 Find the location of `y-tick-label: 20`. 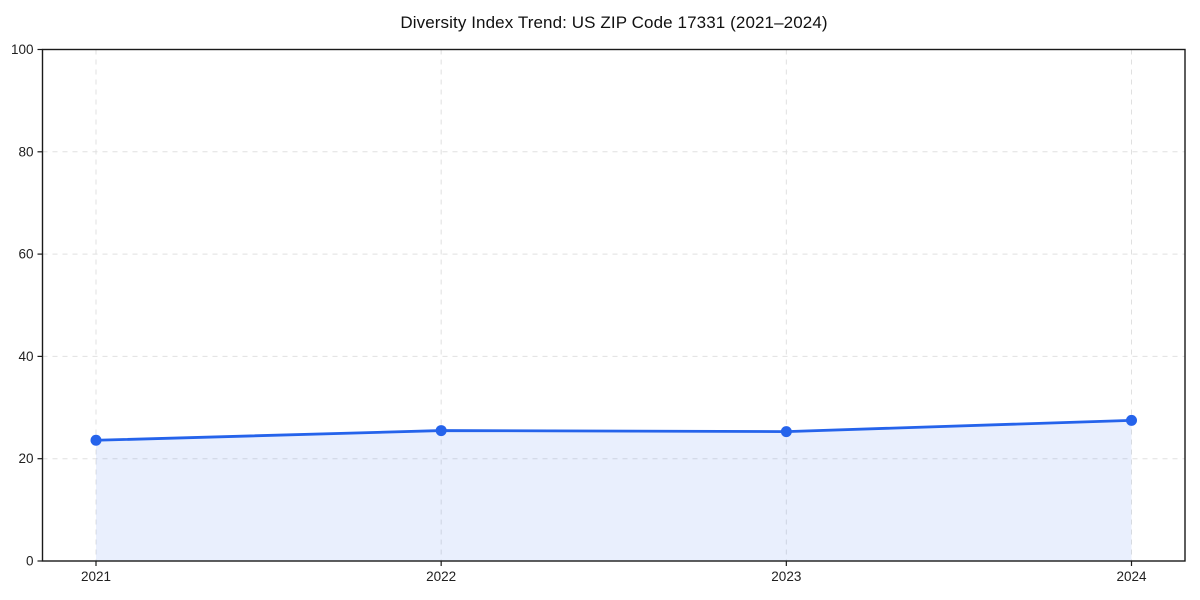

y-tick-label: 20 is located at coordinates (25, 458).